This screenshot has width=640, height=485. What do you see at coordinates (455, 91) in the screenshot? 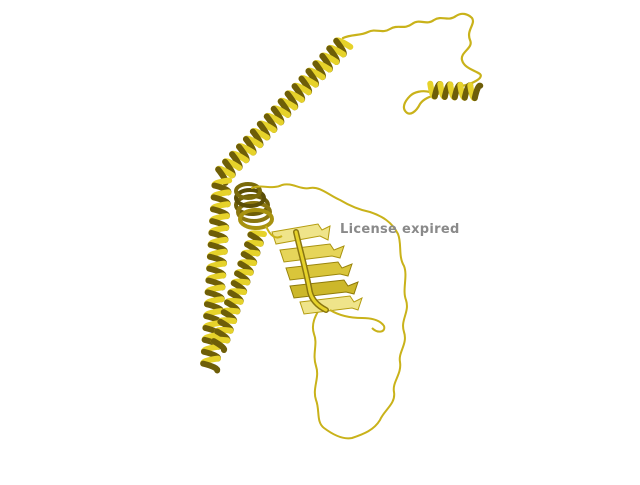
I see `helix-small-right` at bounding box center [455, 91].